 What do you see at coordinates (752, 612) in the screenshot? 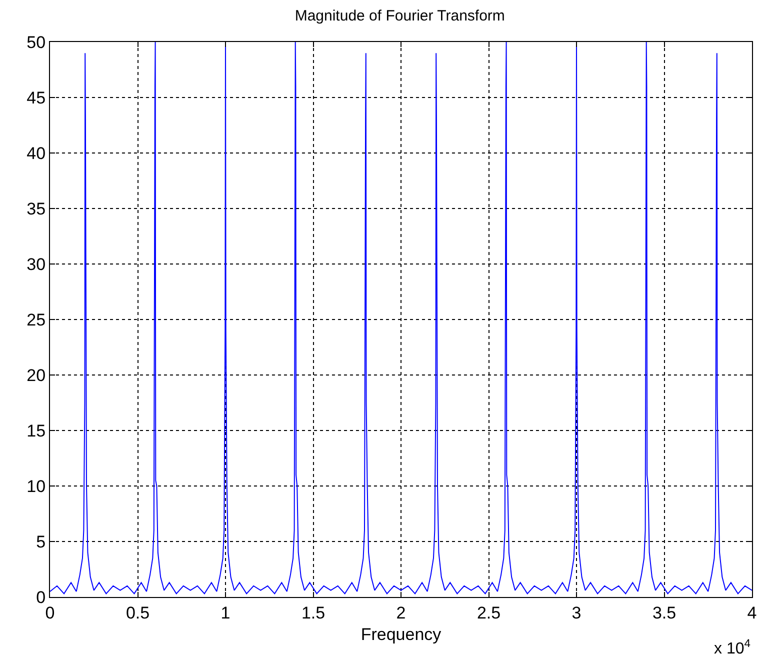
I see `x-tick-label: 4` at bounding box center [752, 612].